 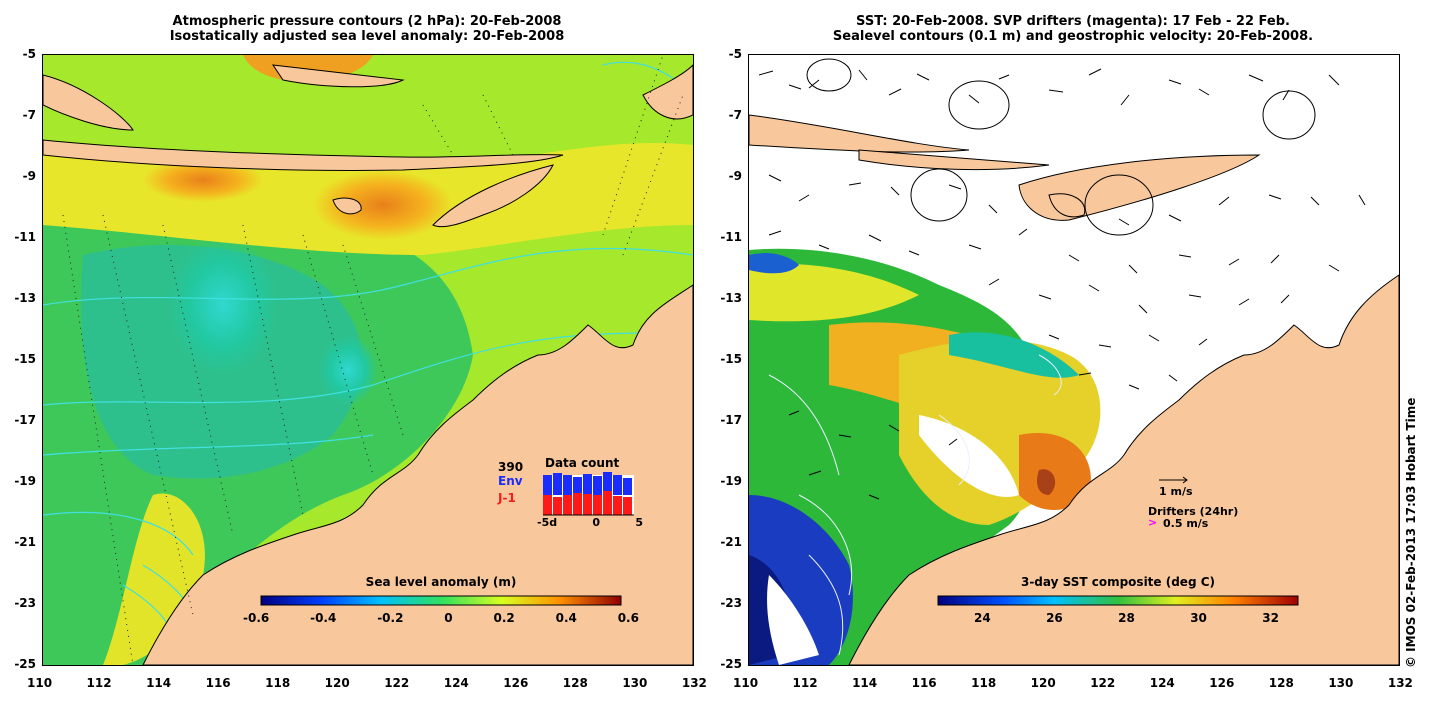 What do you see at coordinates (323, 618) in the screenshot?
I see `sla-tick: -0.4` at bounding box center [323, 618].